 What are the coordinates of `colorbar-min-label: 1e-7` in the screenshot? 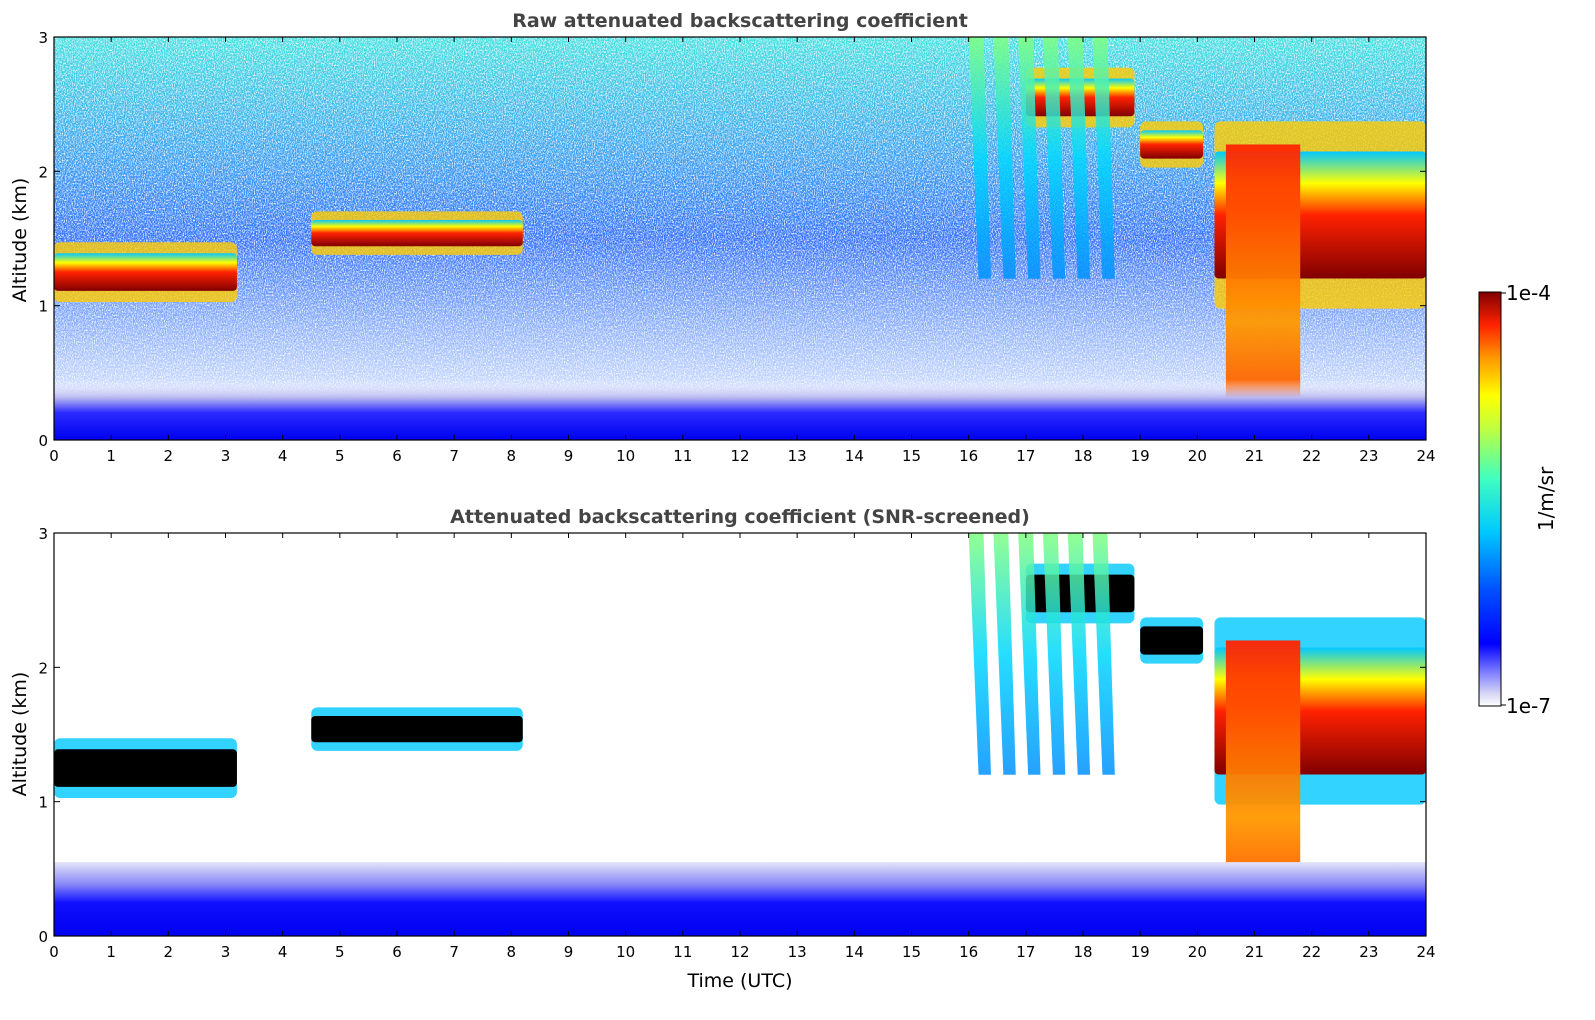 It's located at (1528, 706).